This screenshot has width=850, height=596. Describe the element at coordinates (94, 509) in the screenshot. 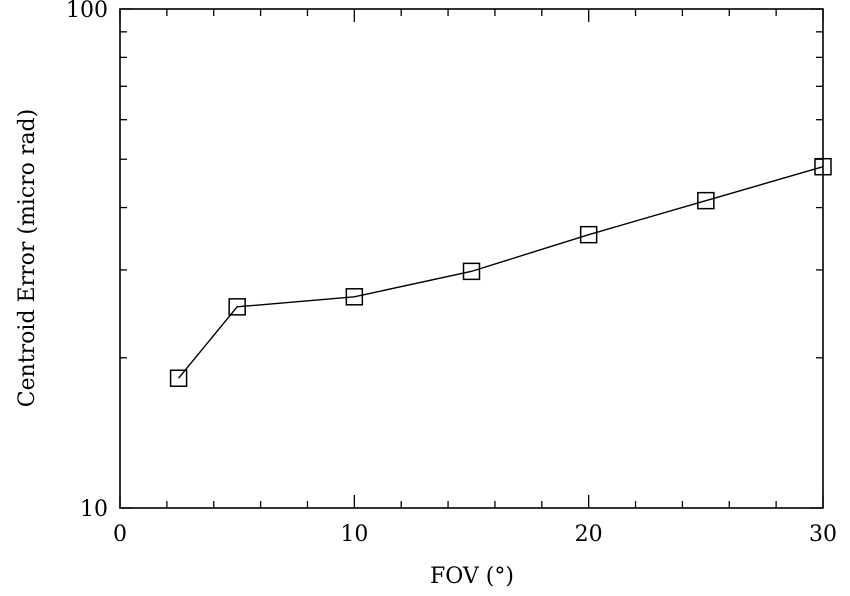

I see `y-tick-label: 10` at that location.